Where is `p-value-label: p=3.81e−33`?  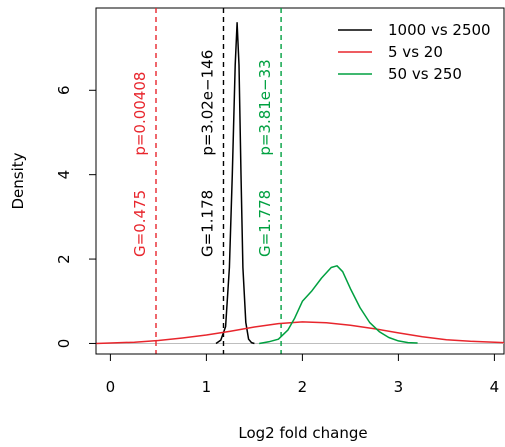
p-value-label: p=3.81e−33 is located at coordinates (265, 107).